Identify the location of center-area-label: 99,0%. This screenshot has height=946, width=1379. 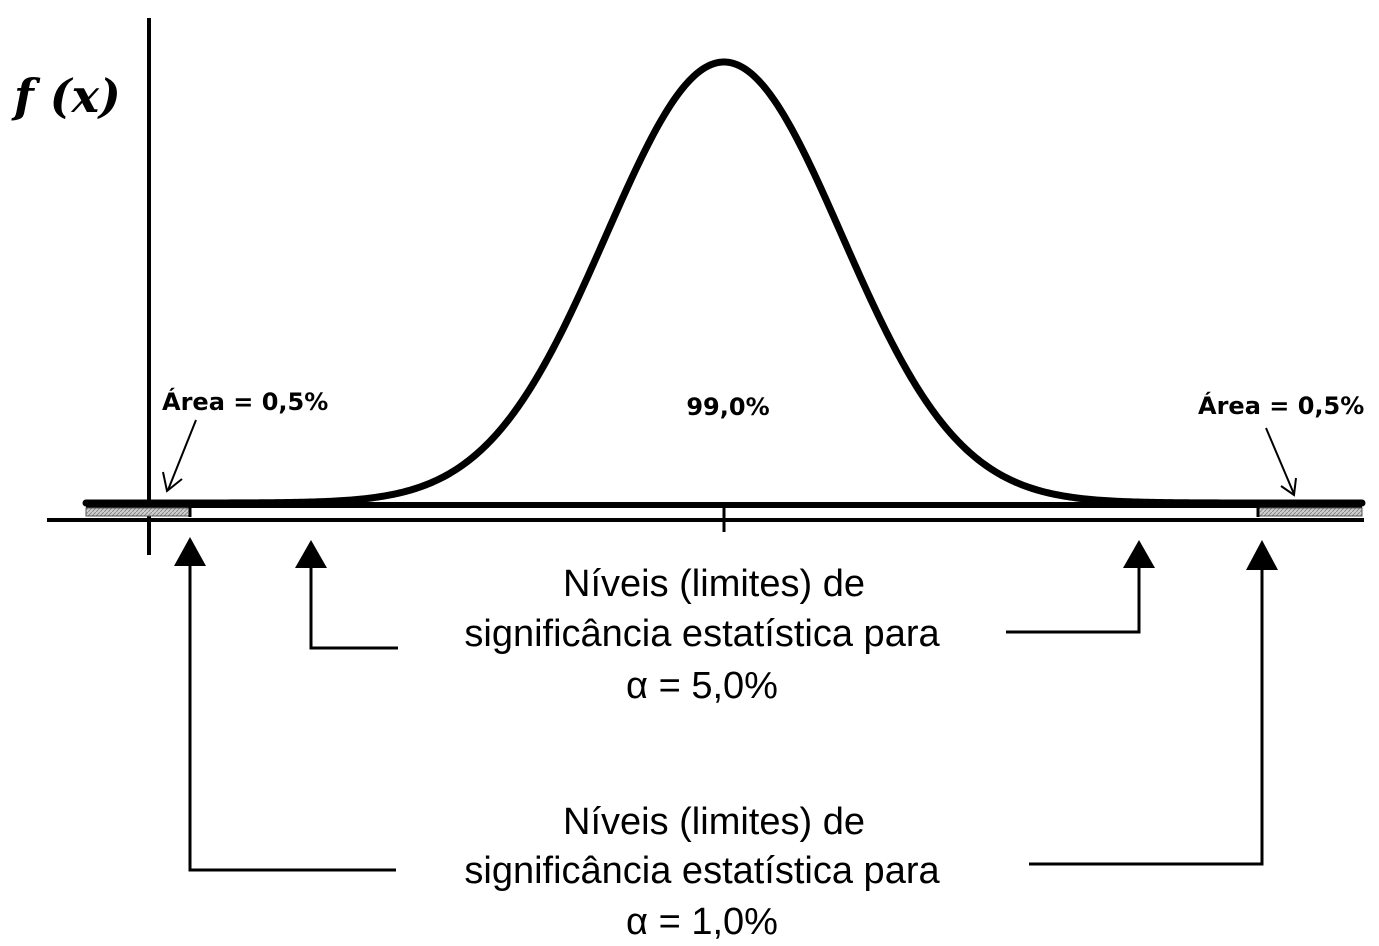
(727, 407).